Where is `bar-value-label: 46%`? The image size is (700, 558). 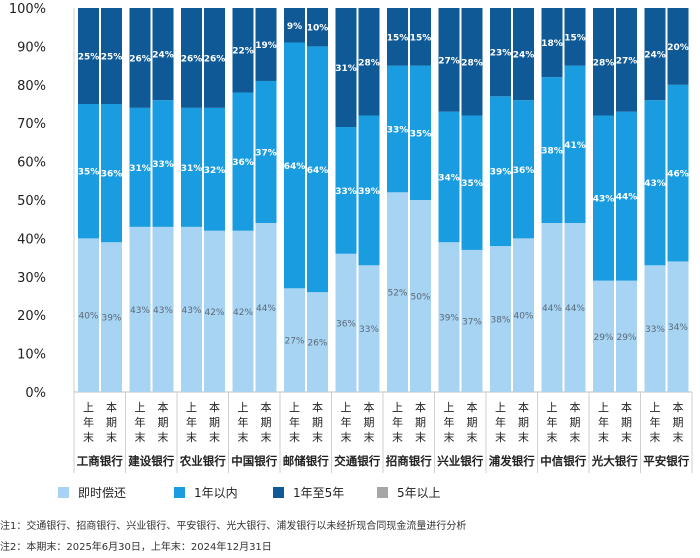 bar-value-label: 46% is located at coordinates (678, 175).